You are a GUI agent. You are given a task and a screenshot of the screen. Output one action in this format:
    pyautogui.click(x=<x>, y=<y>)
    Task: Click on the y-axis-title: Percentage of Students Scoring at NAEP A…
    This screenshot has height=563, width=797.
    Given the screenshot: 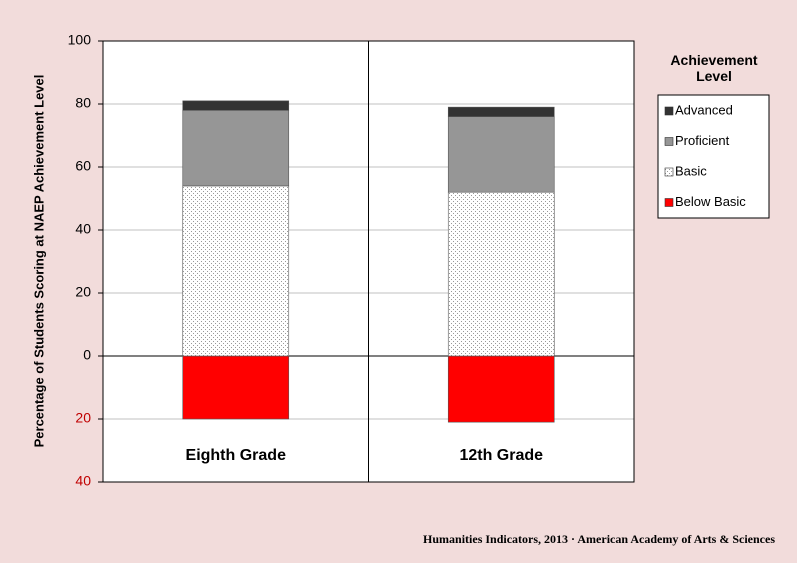 What is the action you would take?
    pyautogui.click(x=38, y=261)
    